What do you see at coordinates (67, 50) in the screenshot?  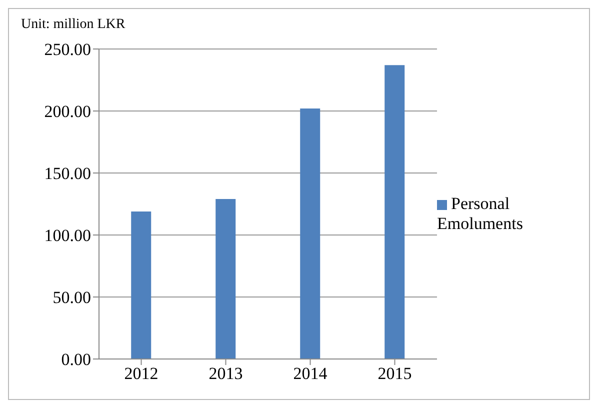 I see `y-tick-label: 250.00` at bounding box center [67, 50].